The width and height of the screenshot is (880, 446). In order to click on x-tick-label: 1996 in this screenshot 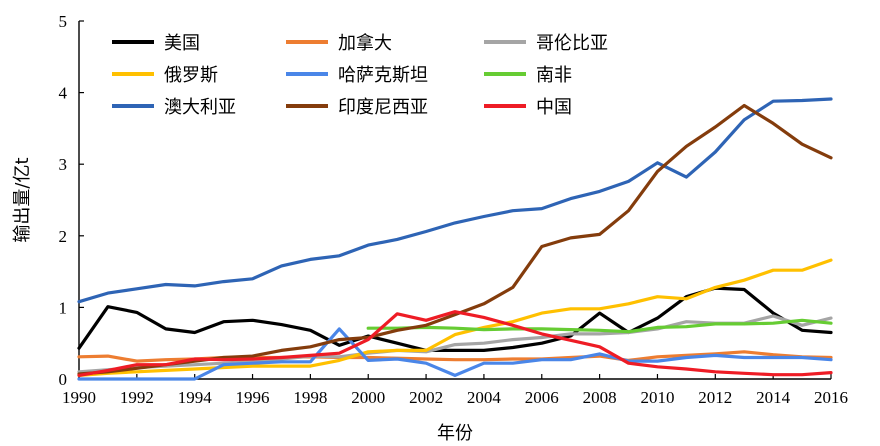, I will do `click(253, 397)`.